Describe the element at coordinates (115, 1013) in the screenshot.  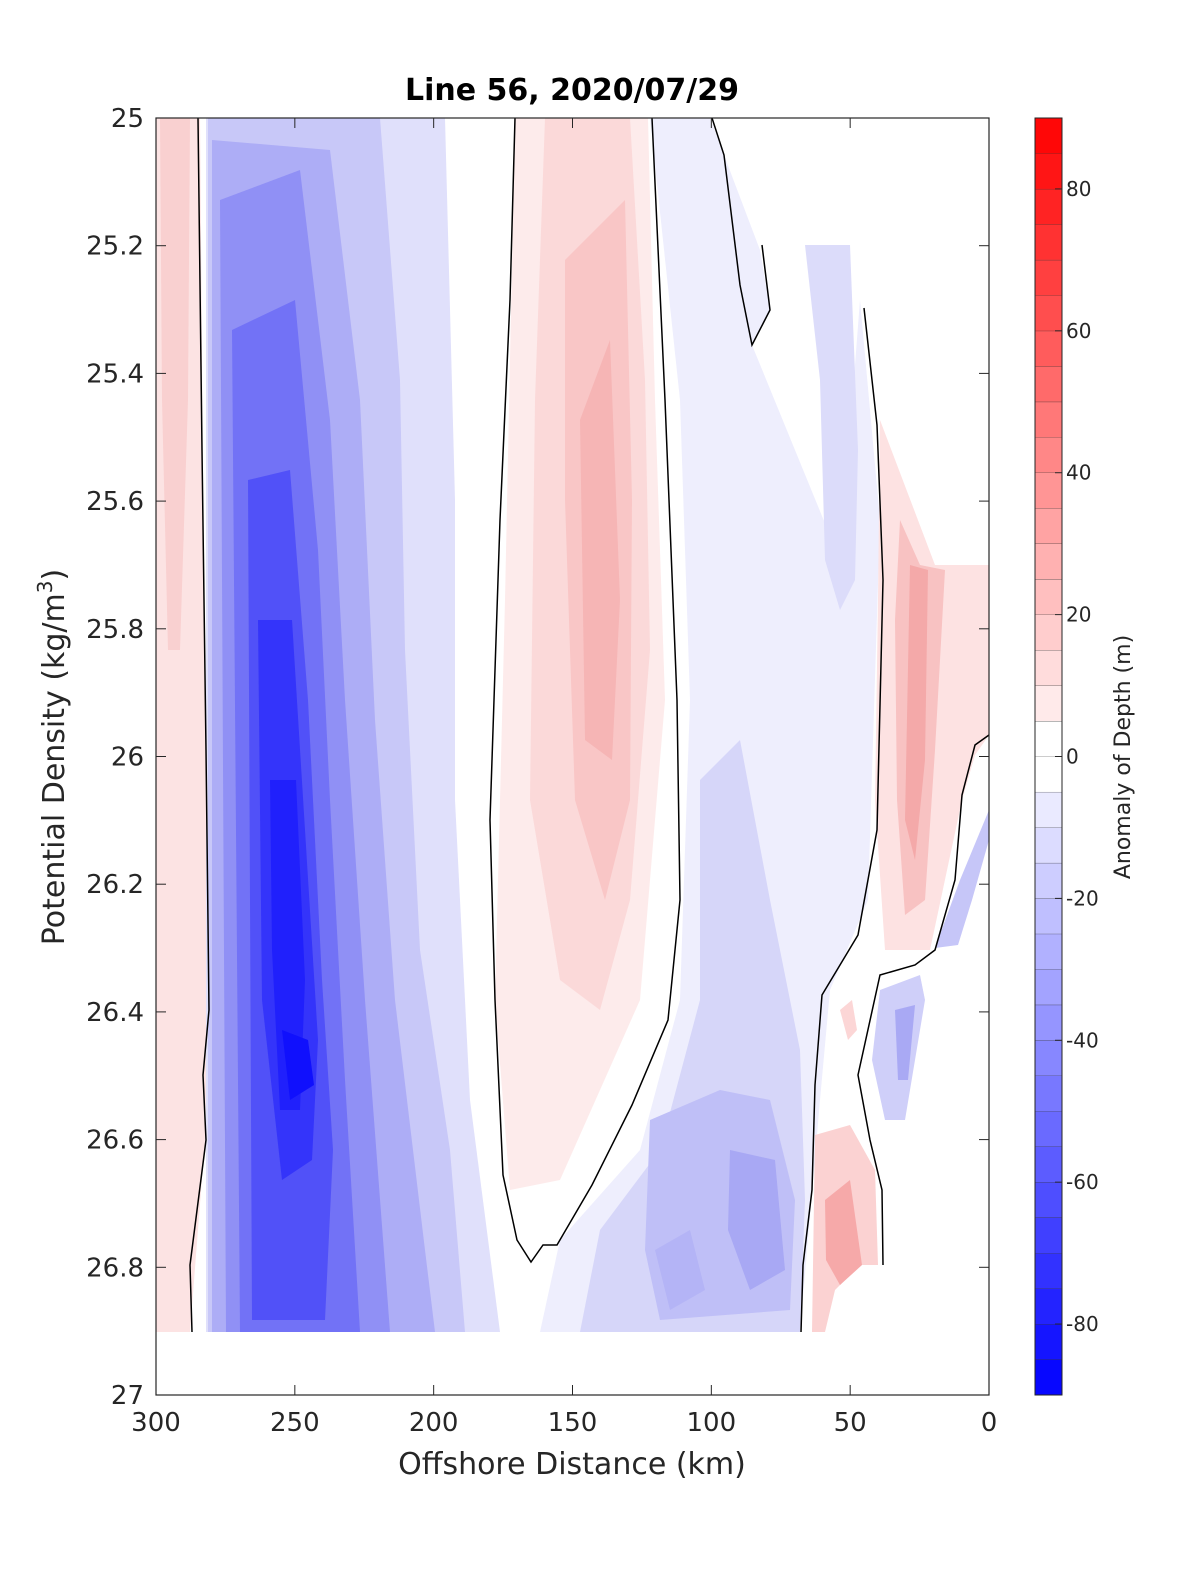
I see `y-tick-label: 26.4` at that location.